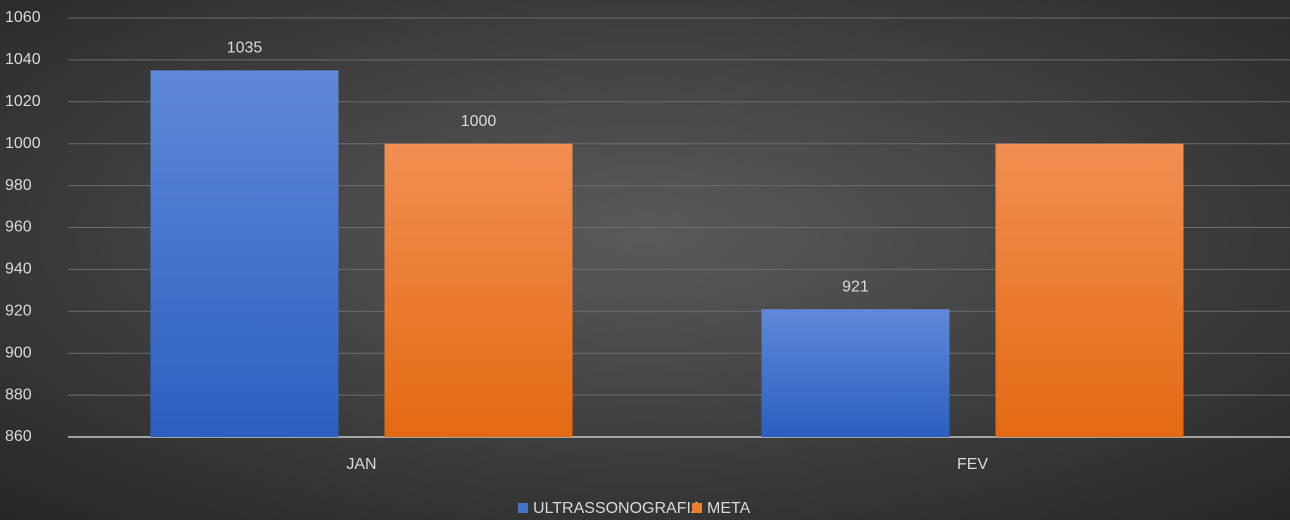 This screenshot has width=1290, height=520. Describe the element at coordinates (23, 143) in the screenshot. I see `y-tick-label: 1000` at that location.